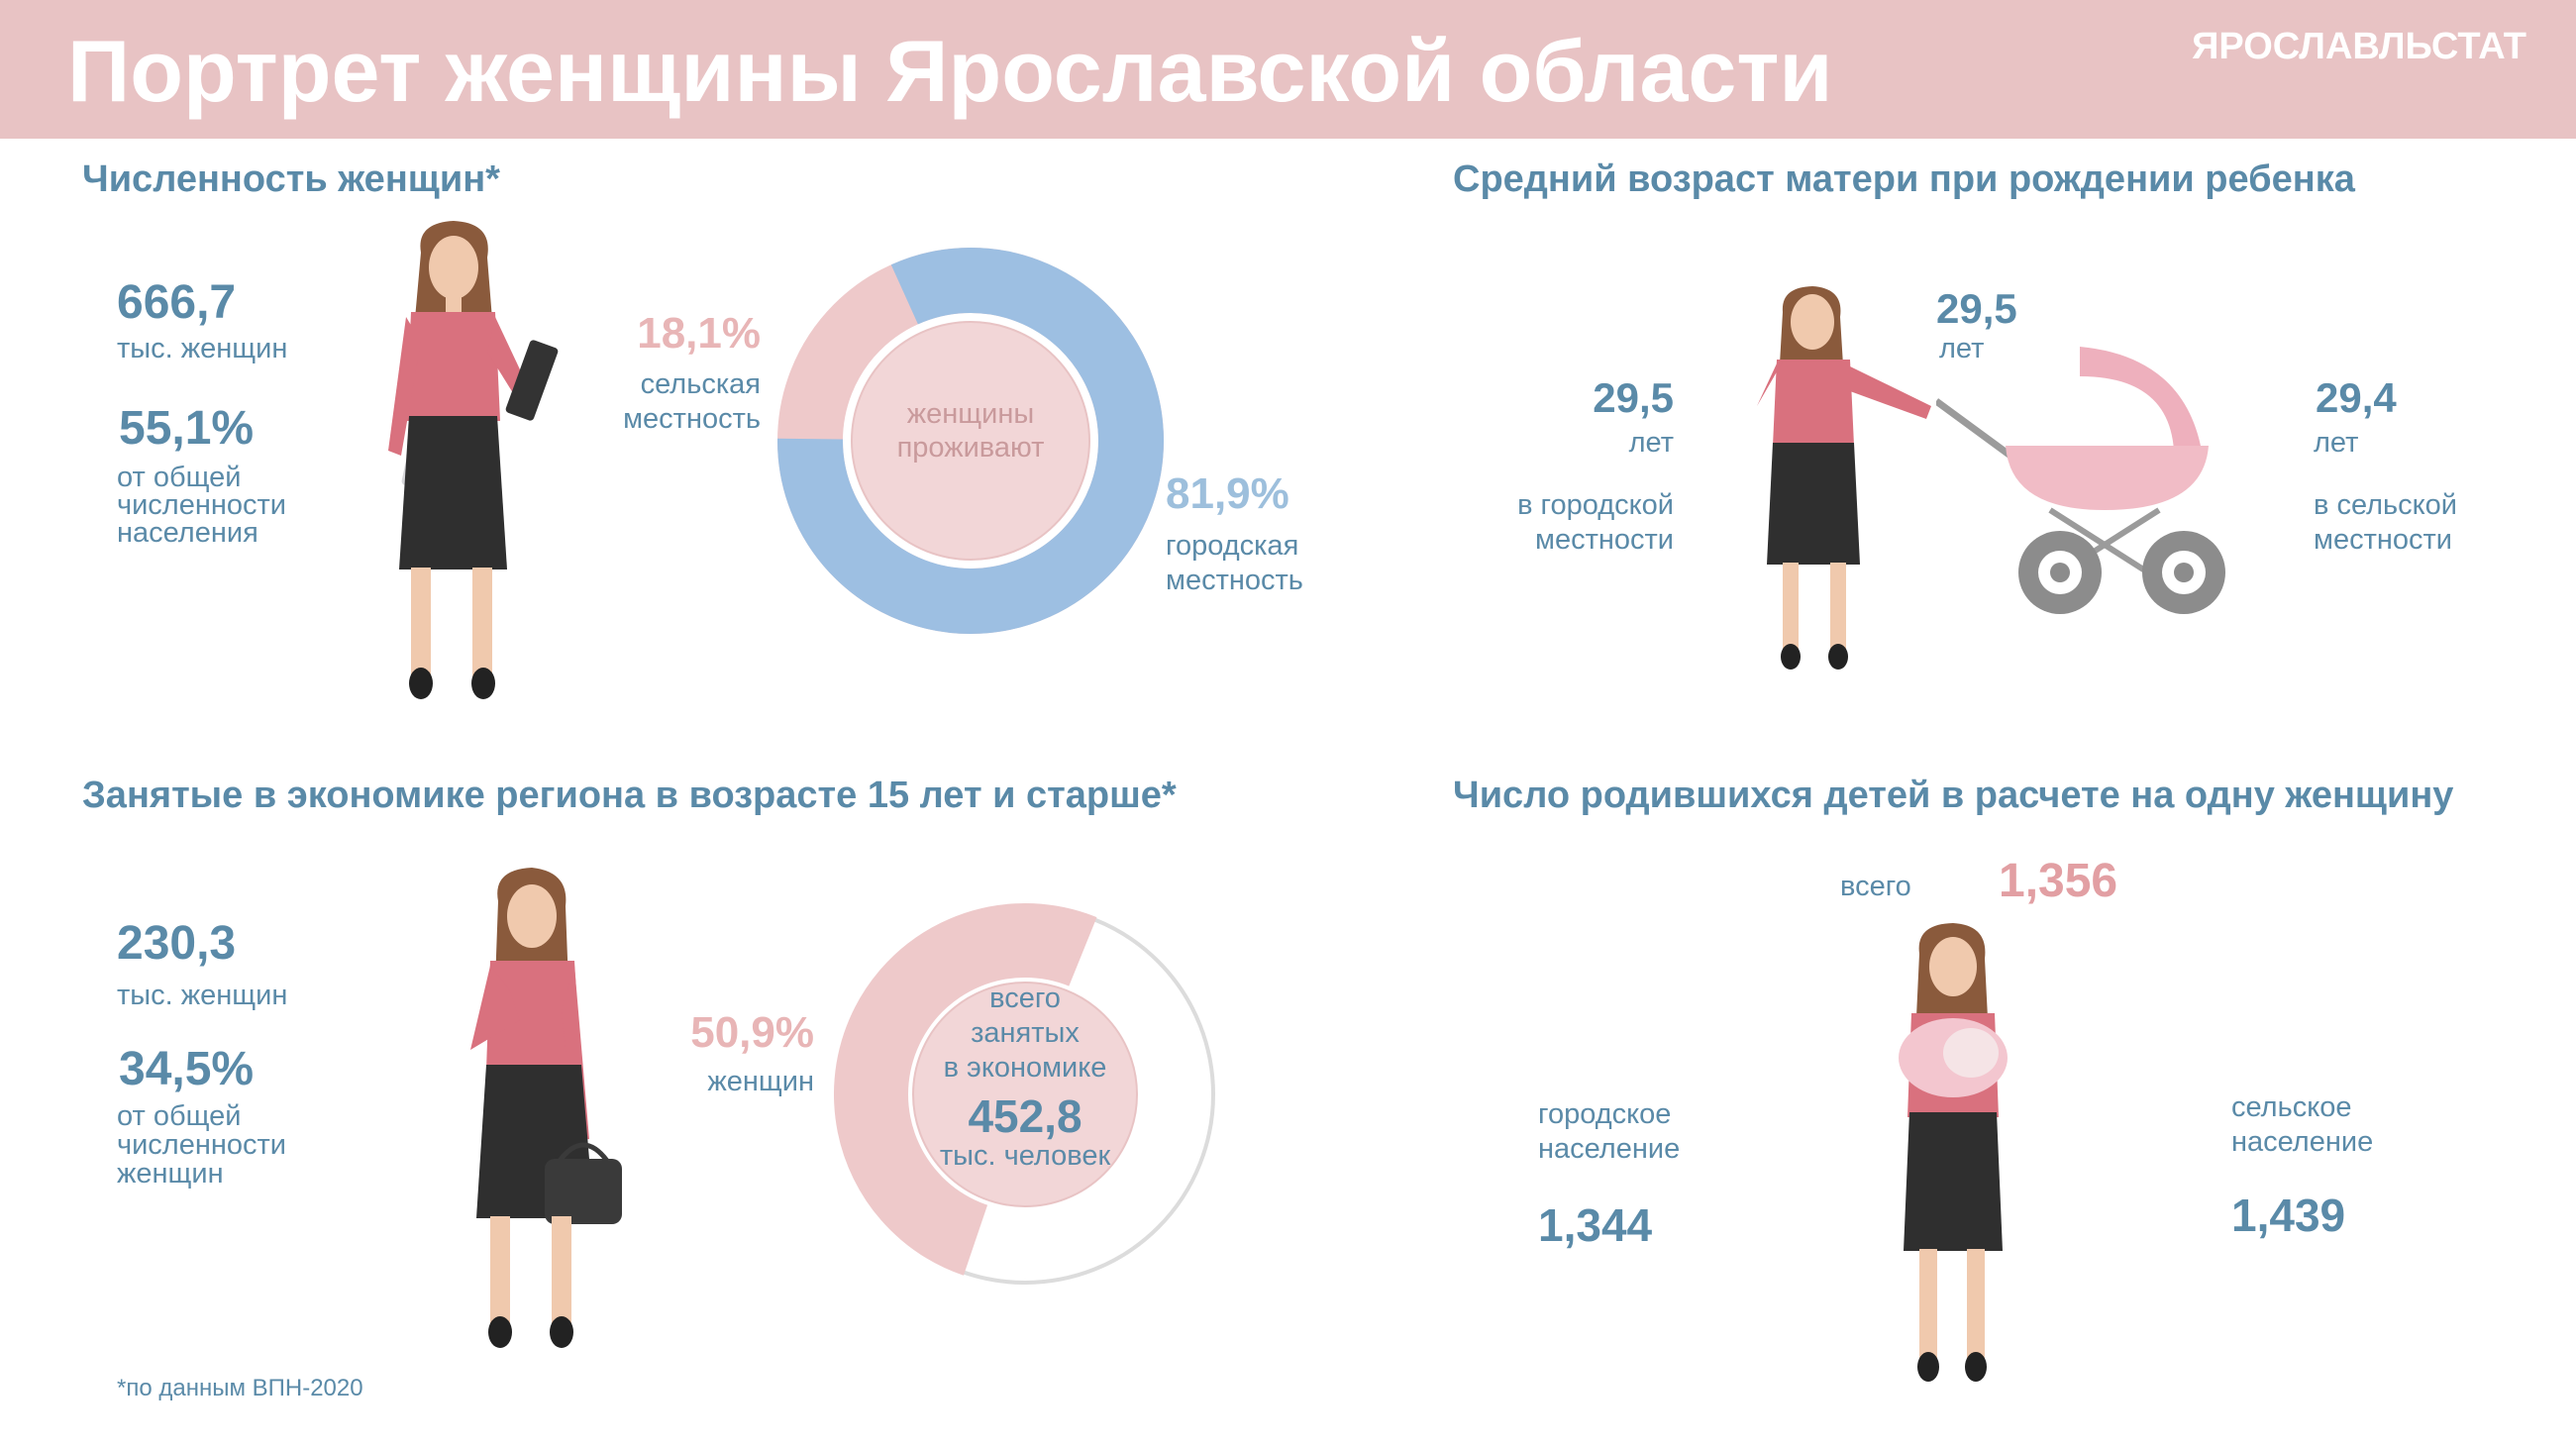 This screenshot has width=2576, height=1449. I want to click on employed-share-label-1: от общей, so click(179, 1116).